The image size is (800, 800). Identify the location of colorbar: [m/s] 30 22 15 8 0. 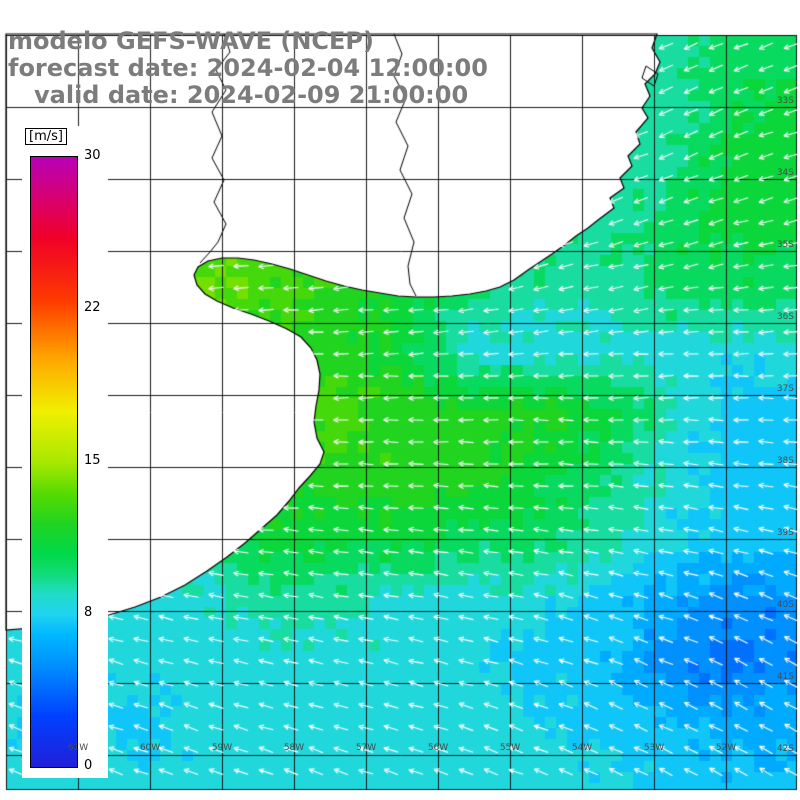
(65, 452).